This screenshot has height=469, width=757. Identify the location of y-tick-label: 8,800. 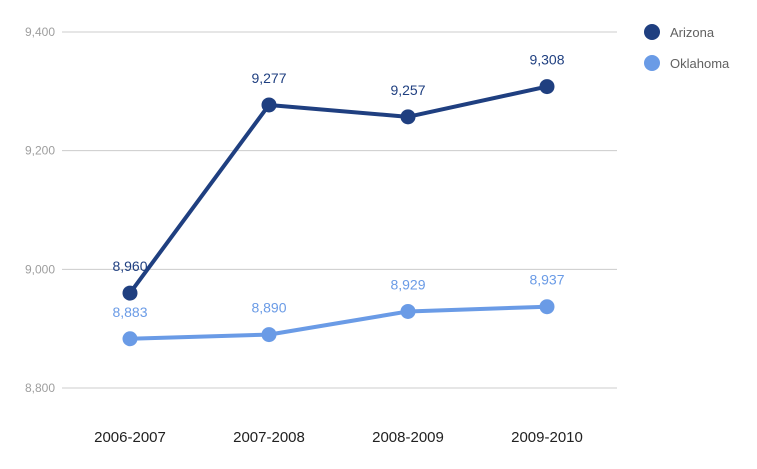
(40, 388).